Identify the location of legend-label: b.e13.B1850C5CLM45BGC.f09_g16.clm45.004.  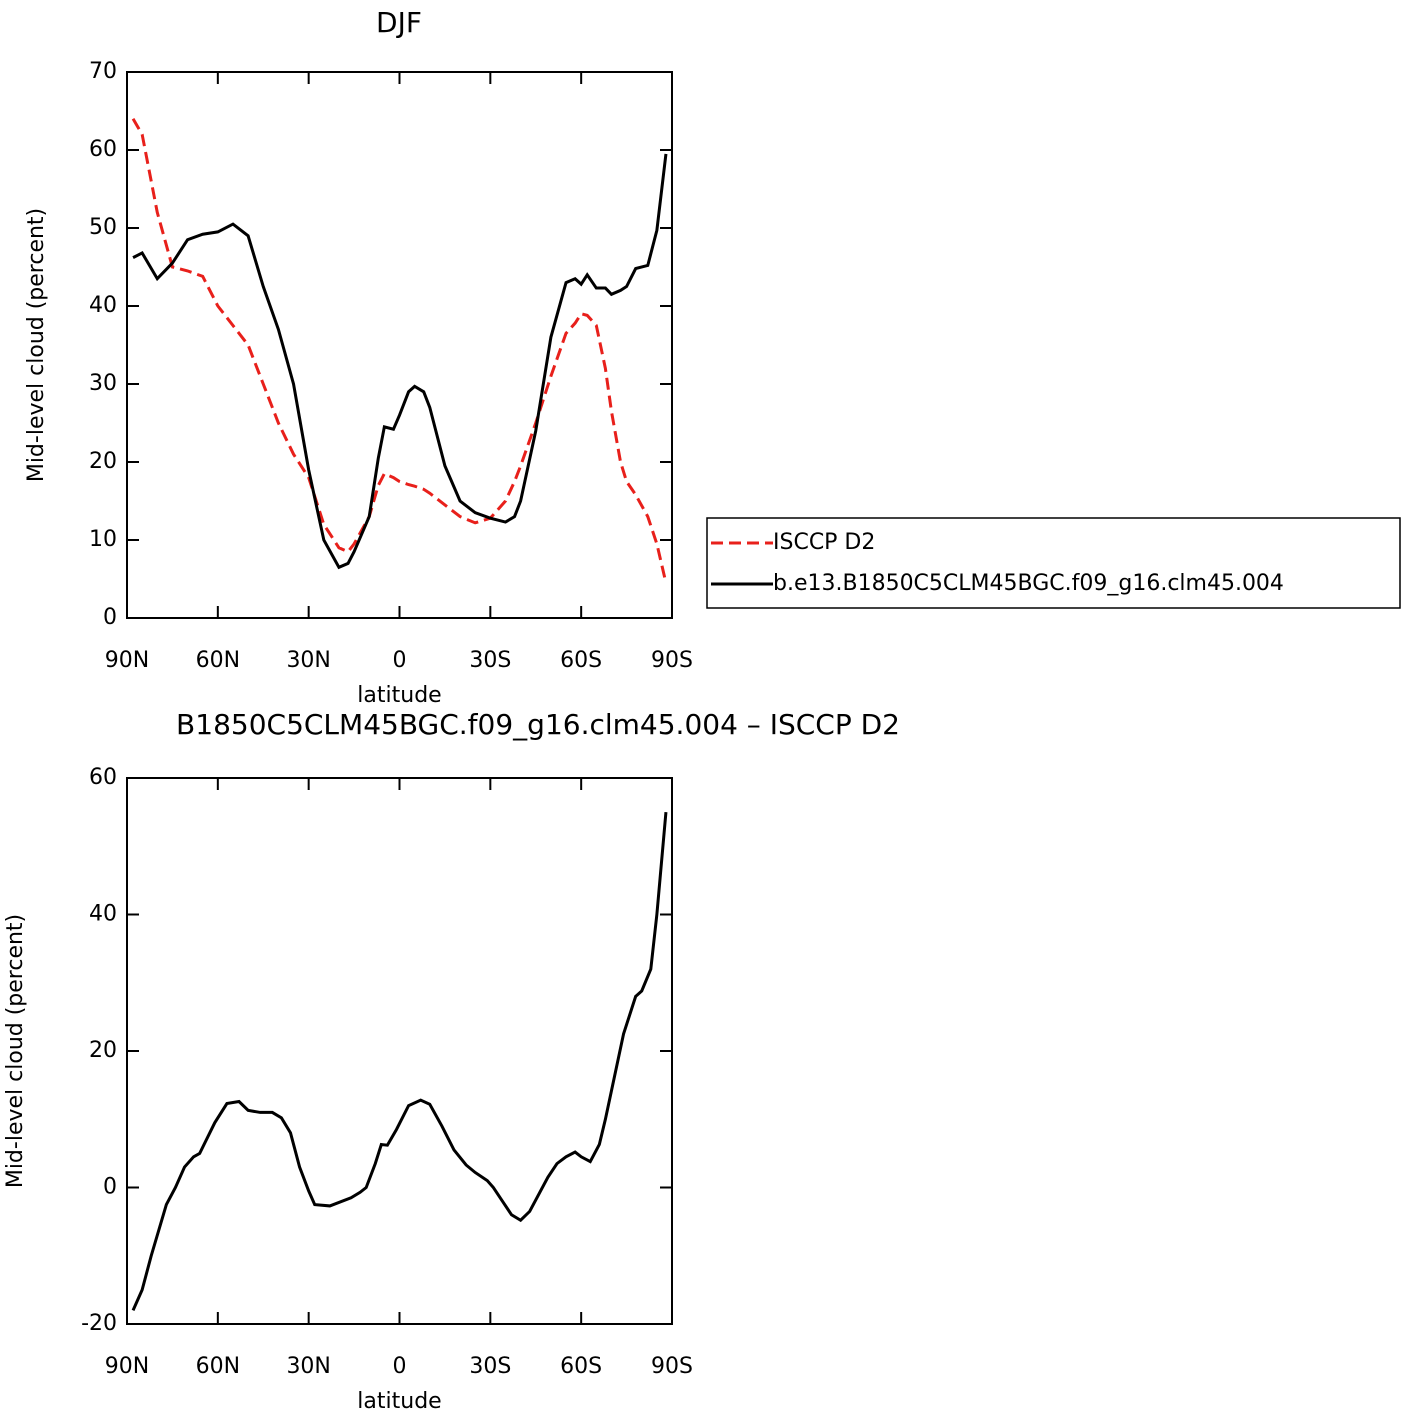
(1028, 583).